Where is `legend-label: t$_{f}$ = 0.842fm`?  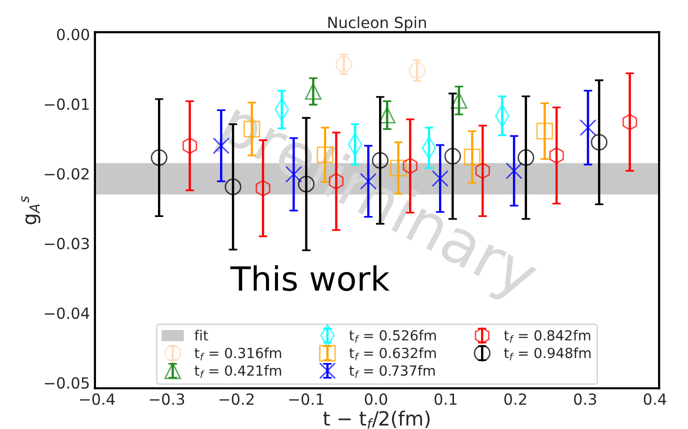 legend-label: t$_{f}$ = 0.842fm is located at coordinates (547, 336).